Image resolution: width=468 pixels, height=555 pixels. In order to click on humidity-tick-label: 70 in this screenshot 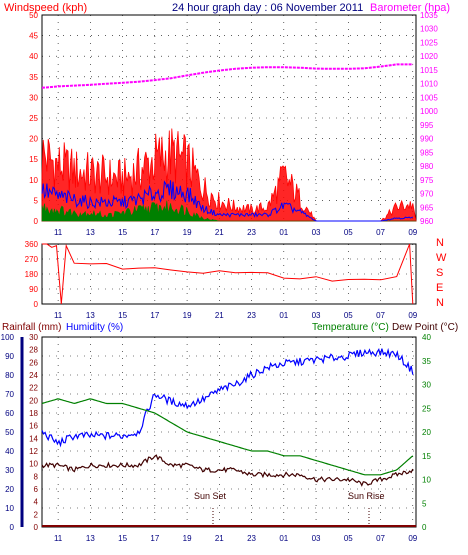, I will do `click(9, 394)`.